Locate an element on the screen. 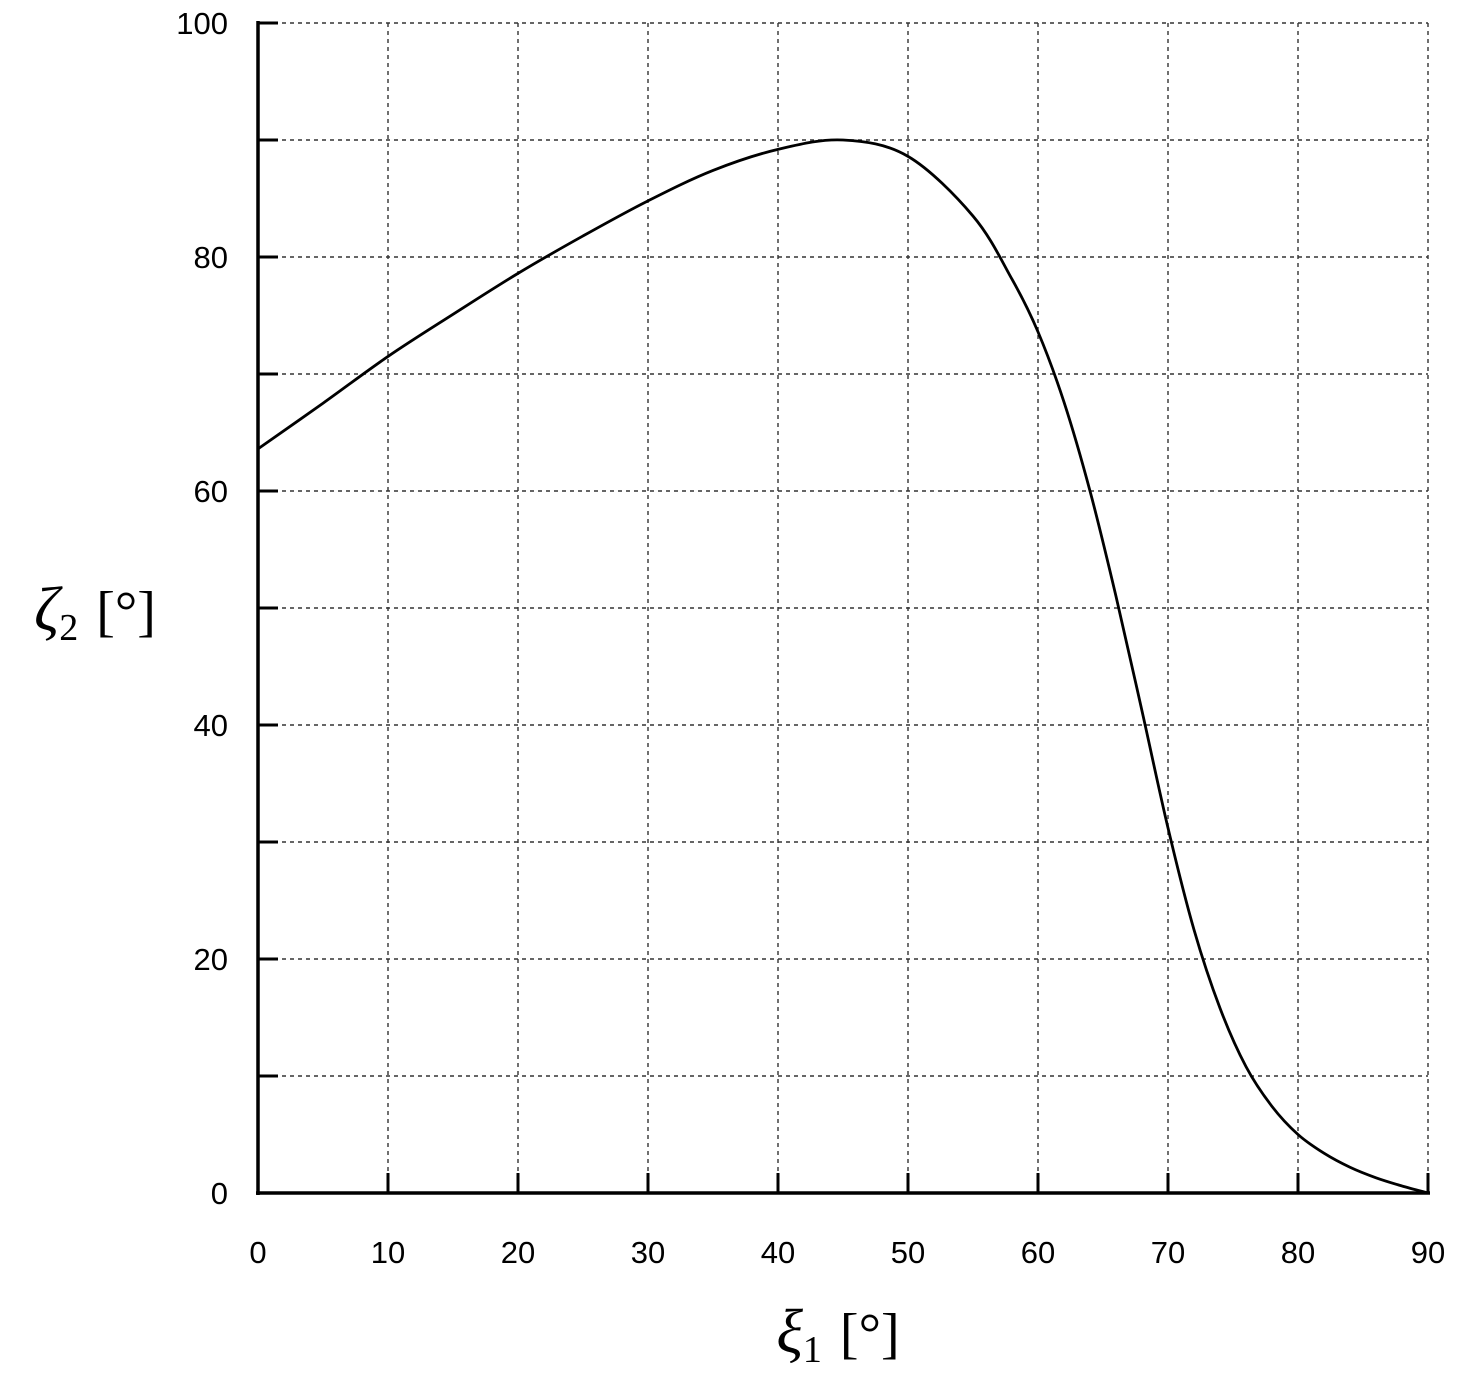  y-tick-label: 40 is located at coordinates (211, 725).